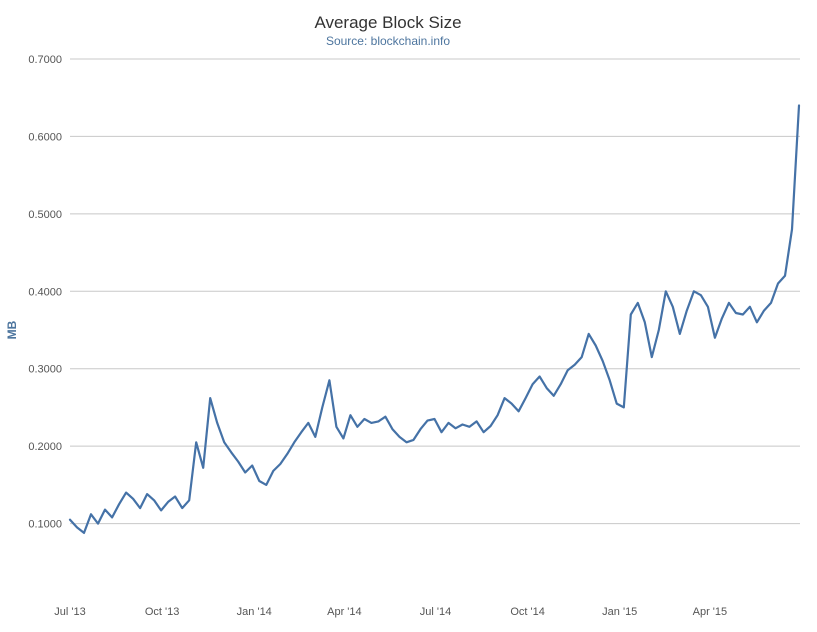 The height and width of the screenshot is (632, 817). I want to click on y-tick-label: 0.6000, so click(45, 137).